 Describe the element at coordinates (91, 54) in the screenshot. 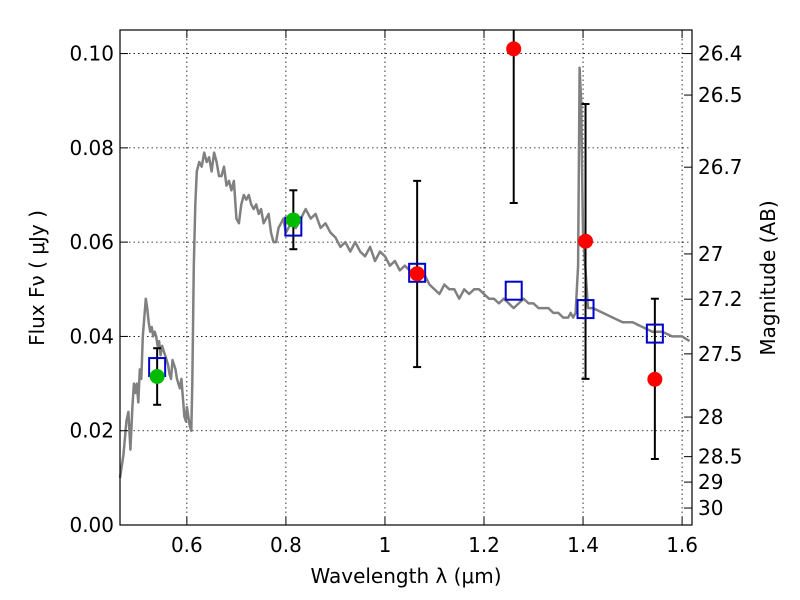

I see `y-tick-label: 0.10` at that location.